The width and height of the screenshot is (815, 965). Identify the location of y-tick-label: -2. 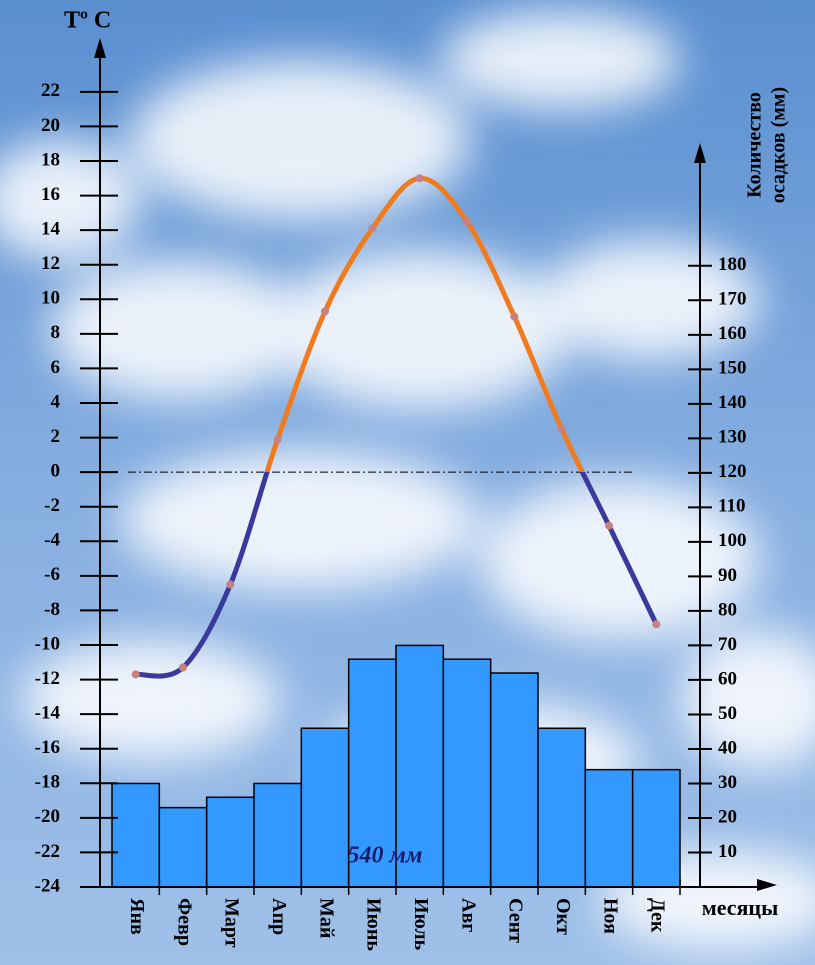
(52, 505).